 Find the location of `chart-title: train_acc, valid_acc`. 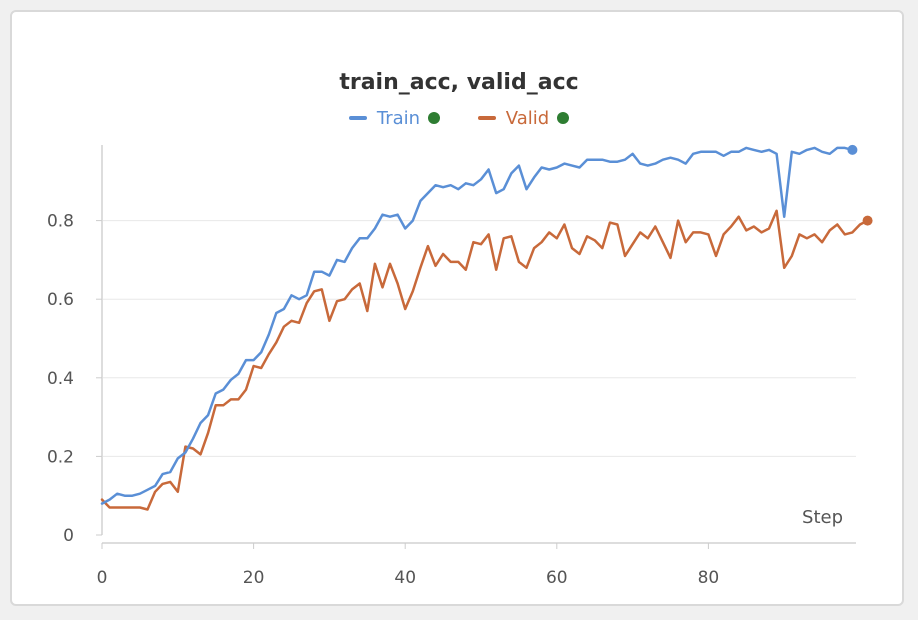

chart-title: train_acc, valid_acc is located at coordinates (459, 82).